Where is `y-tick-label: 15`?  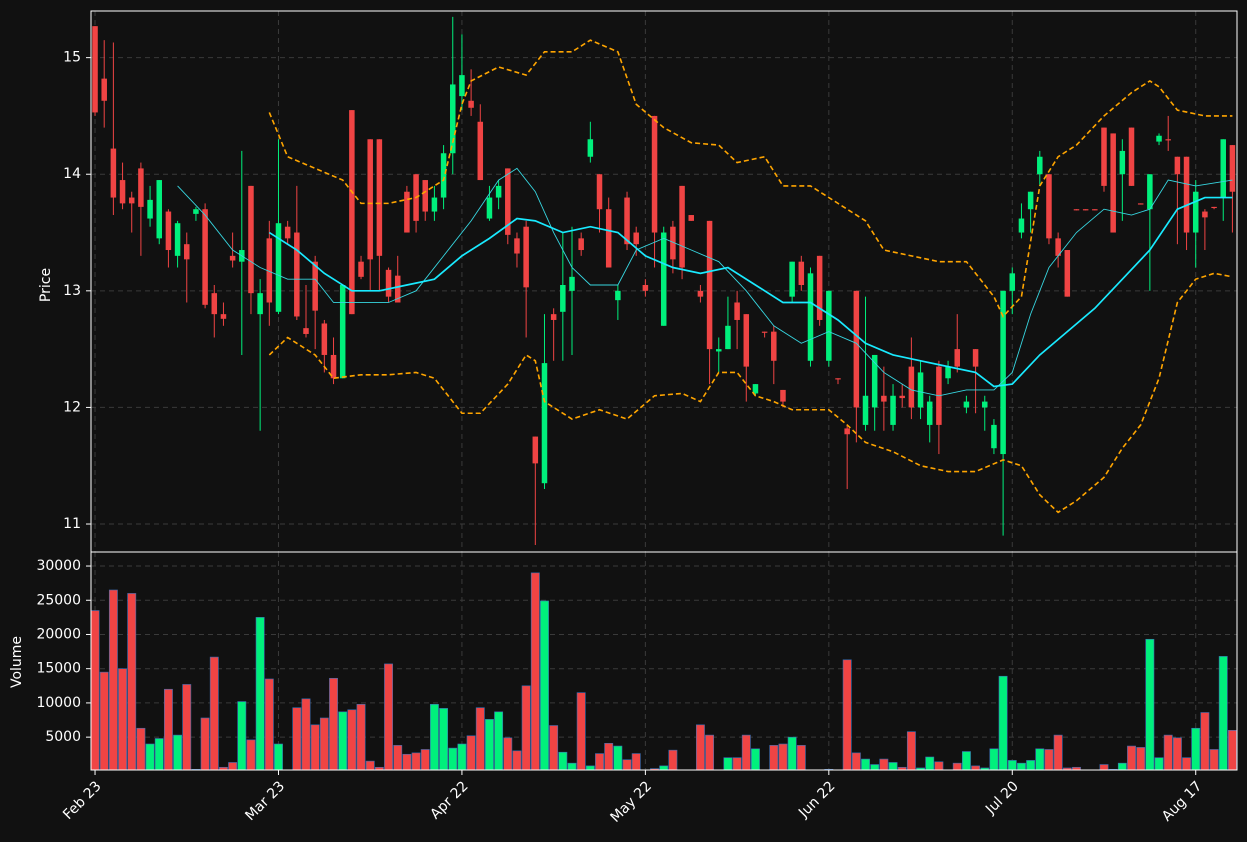 y-tick-label: 15 is located at coordinates (72, 58).